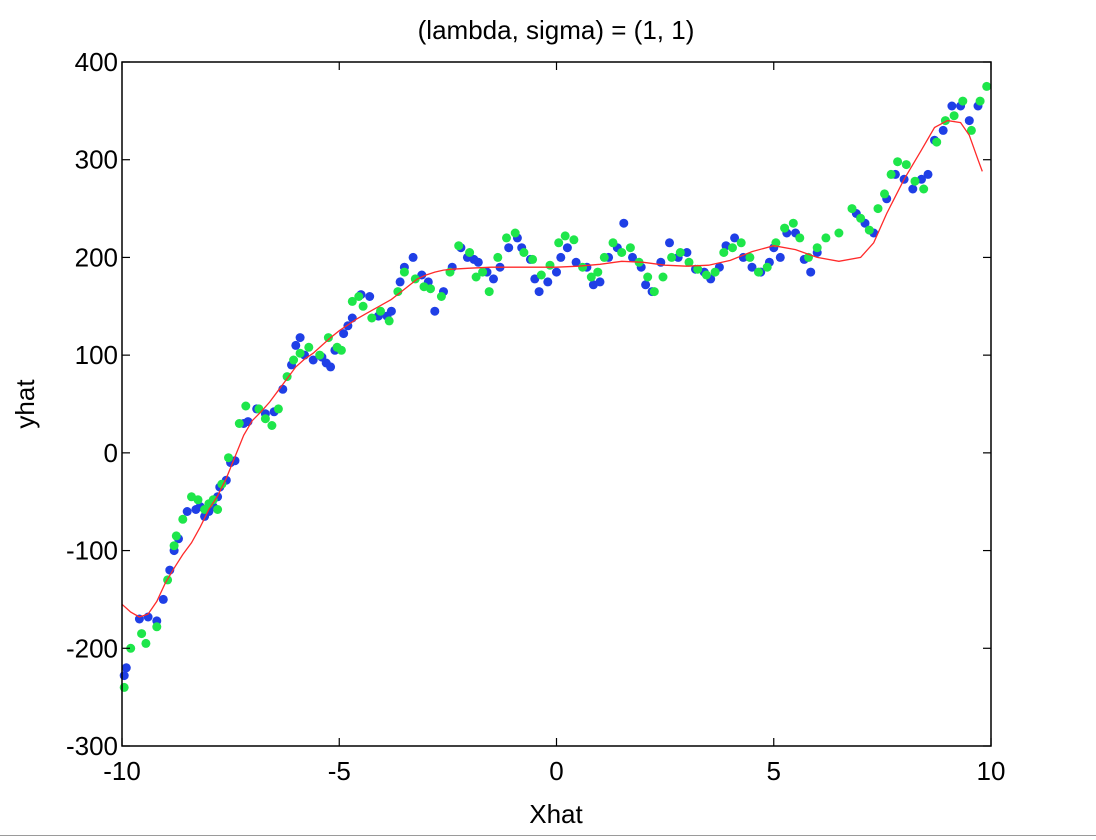 This screenshot has height=840, width=1096. I want to click on x-tick-label: 0, so click(556, 771).